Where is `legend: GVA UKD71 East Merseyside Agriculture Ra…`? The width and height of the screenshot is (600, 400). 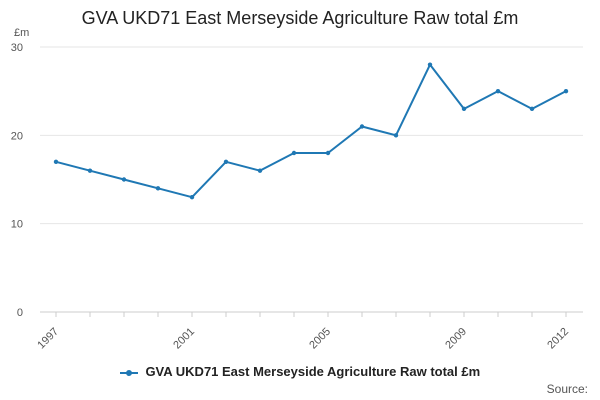
legend: GVA UKD71 East Merseyside Agriculture Ra… is located at coordinates (300, 371).